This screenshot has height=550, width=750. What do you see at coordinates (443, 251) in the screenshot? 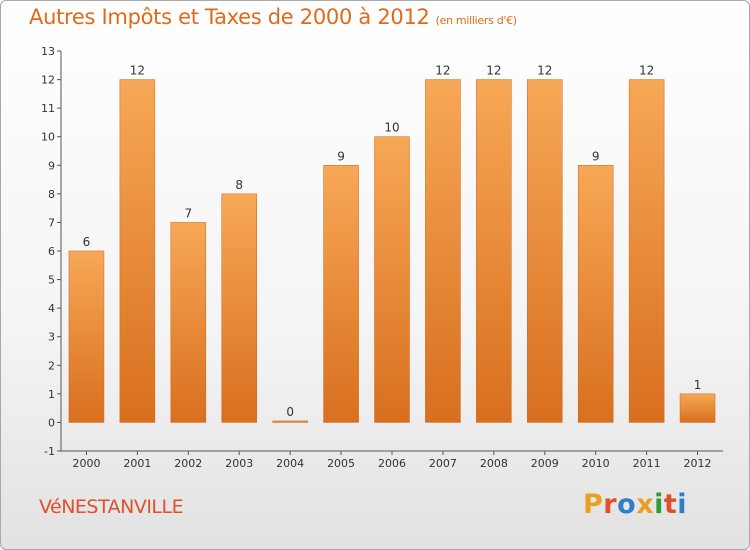
I see `bar-2007` at bounding box center [443, 251].